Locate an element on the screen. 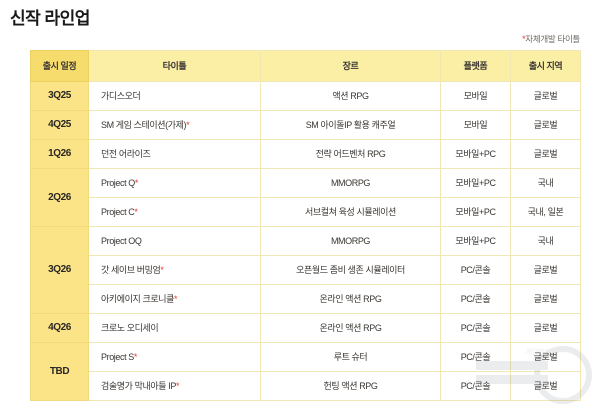 This screenshot has height=408, width=600. cell-genre: SM 아이돌IP 활용 캐주얼 is located at coordinates (350, 125).